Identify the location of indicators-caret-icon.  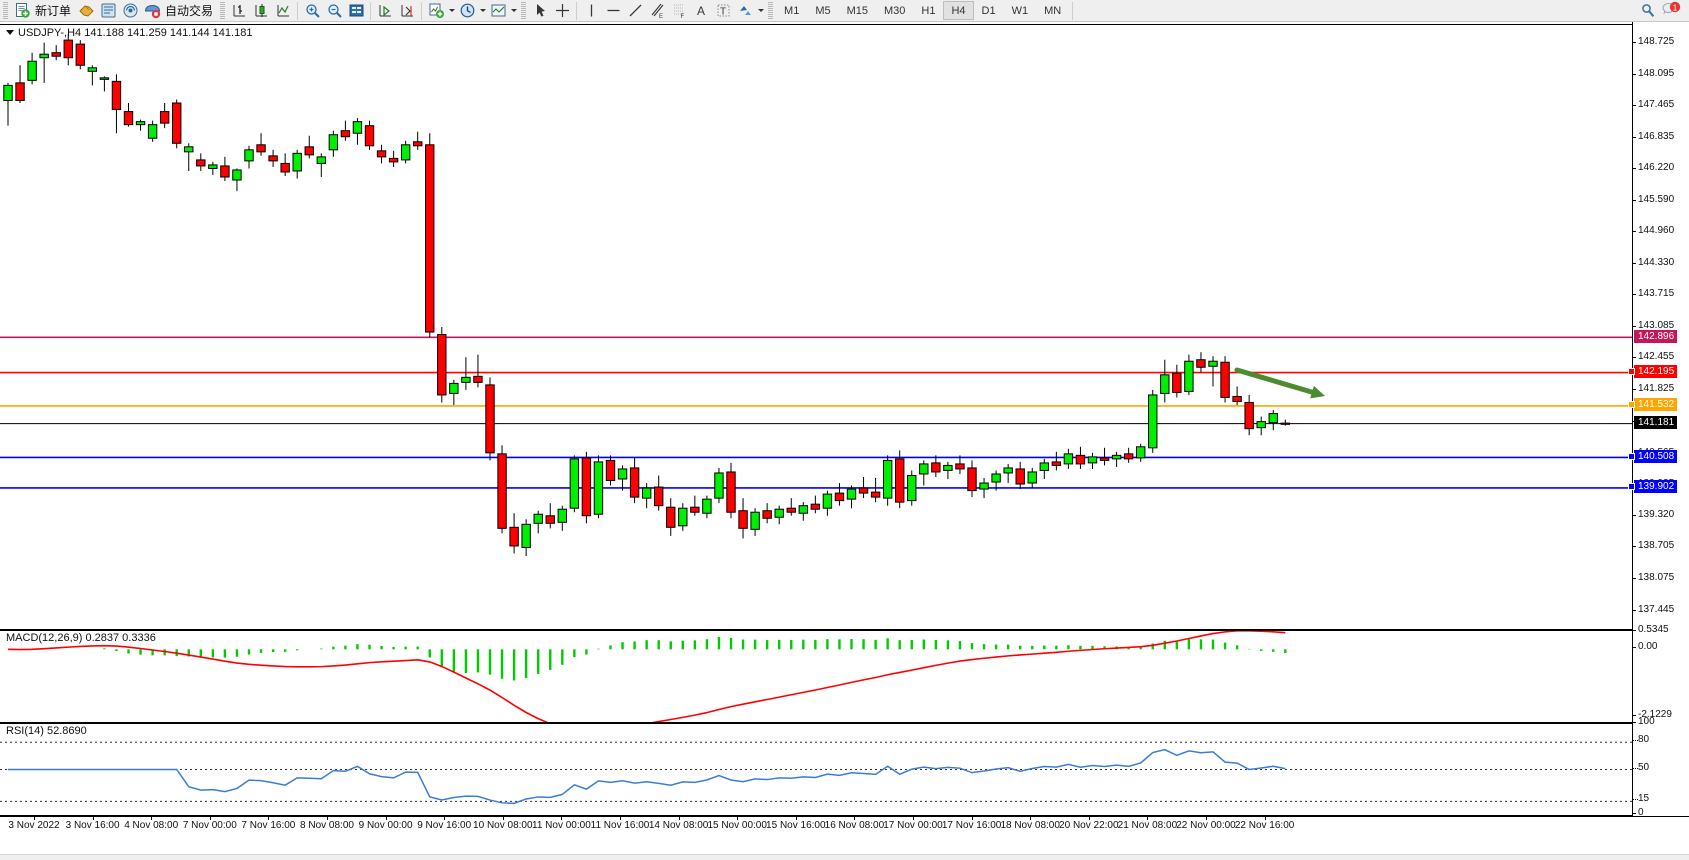
(451, 11).